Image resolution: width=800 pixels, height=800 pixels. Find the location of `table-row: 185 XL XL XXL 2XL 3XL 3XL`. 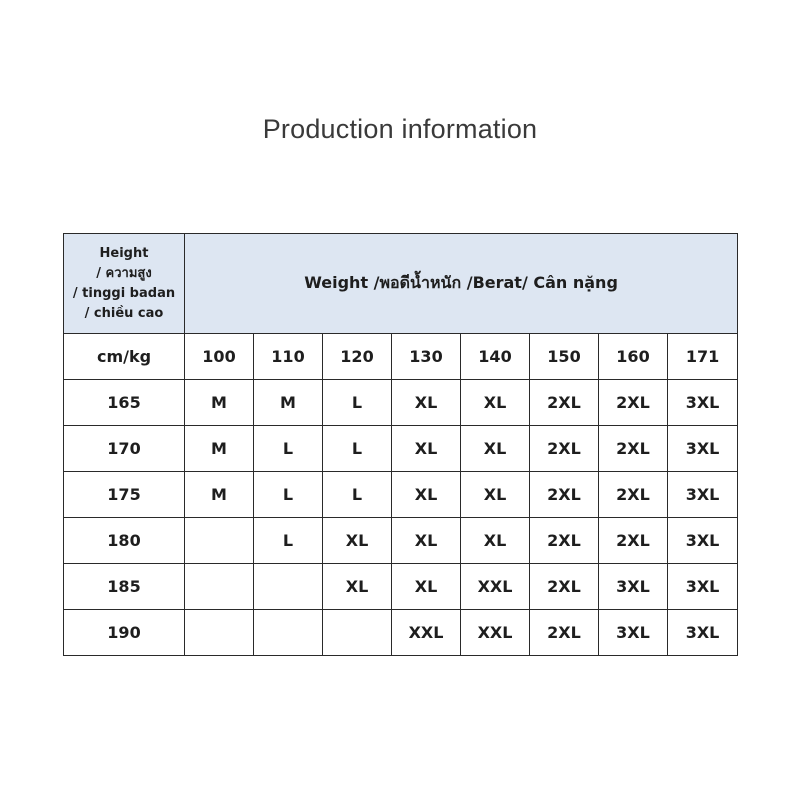

table-row: 185 XL XL XXL 2XL 3XL 3XL is located at coordinates (401, 586).